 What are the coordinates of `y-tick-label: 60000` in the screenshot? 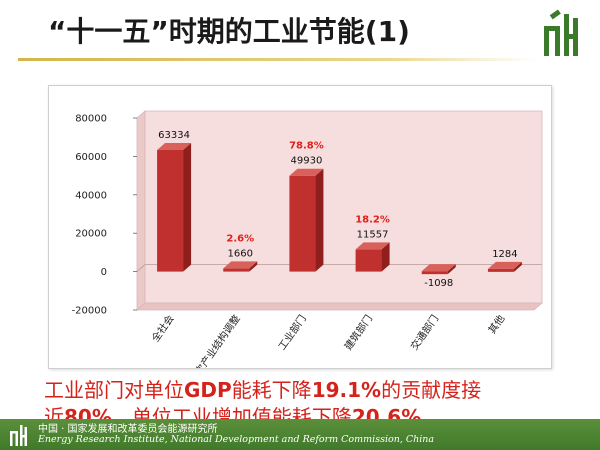 It's located at (91, 157).